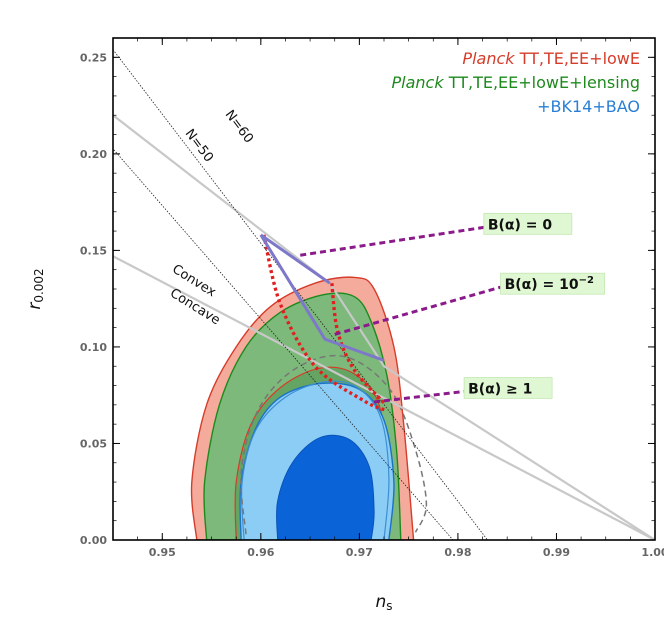 The height and width of the screenshot is (636, 664). Describe the element at coordinates (239, 127) in the screenshot. I see `n60-label: N=60` at that location.